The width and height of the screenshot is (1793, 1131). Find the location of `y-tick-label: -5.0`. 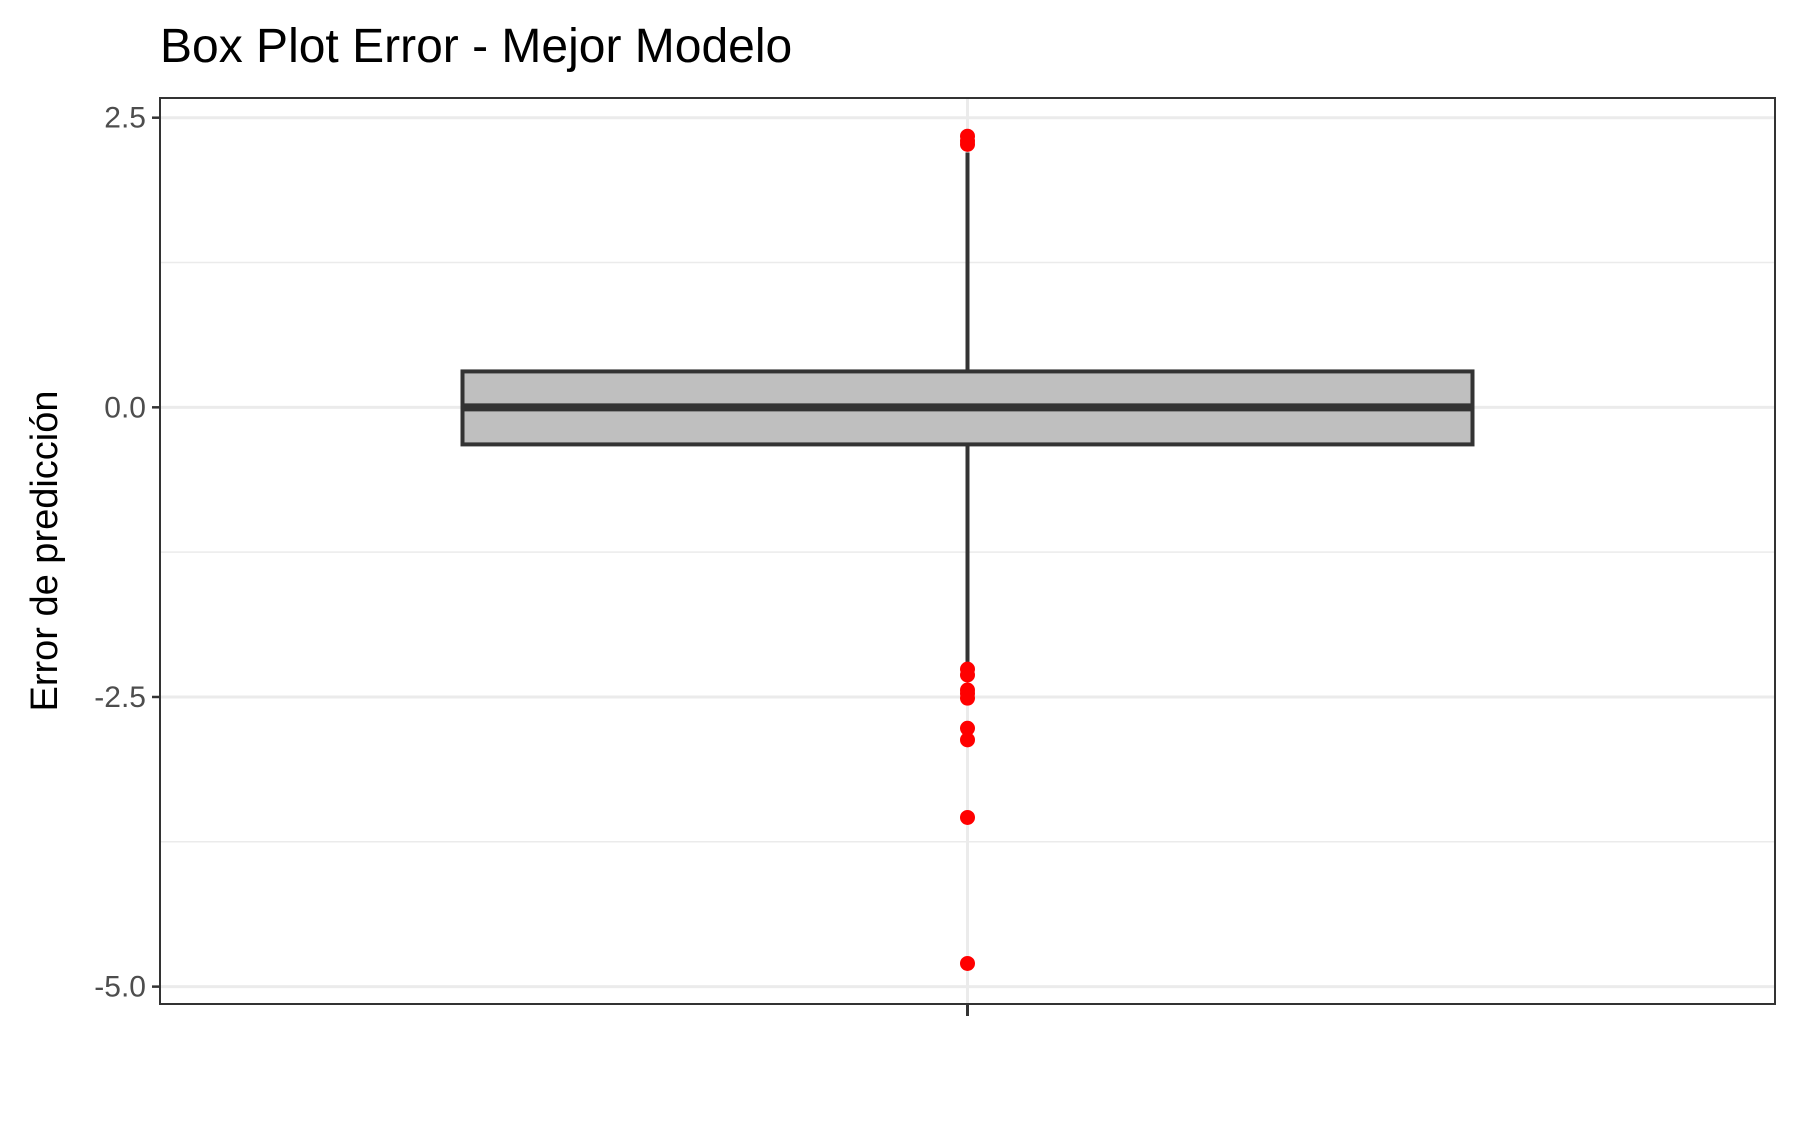

y-tick-label: -5.0 is located at coordinates (120, 987).